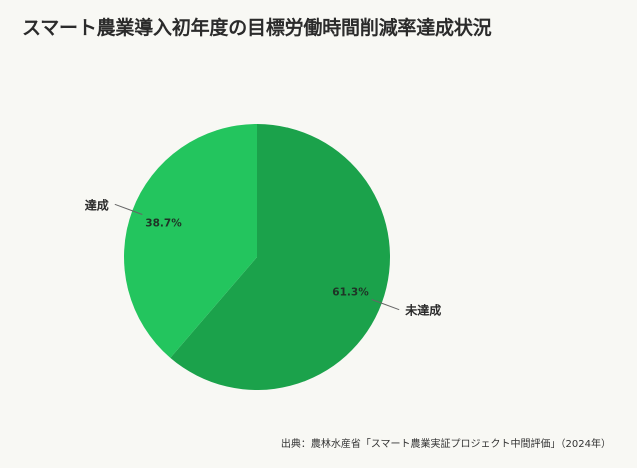 The height and width of the screenshot is (468, 637). What do you see at coordinates (257, 28) in the screenshot?
I see `chart-title: スマート農業導入初年度の目標労働時間削減率達成状況` at bounding box center [257, 28].